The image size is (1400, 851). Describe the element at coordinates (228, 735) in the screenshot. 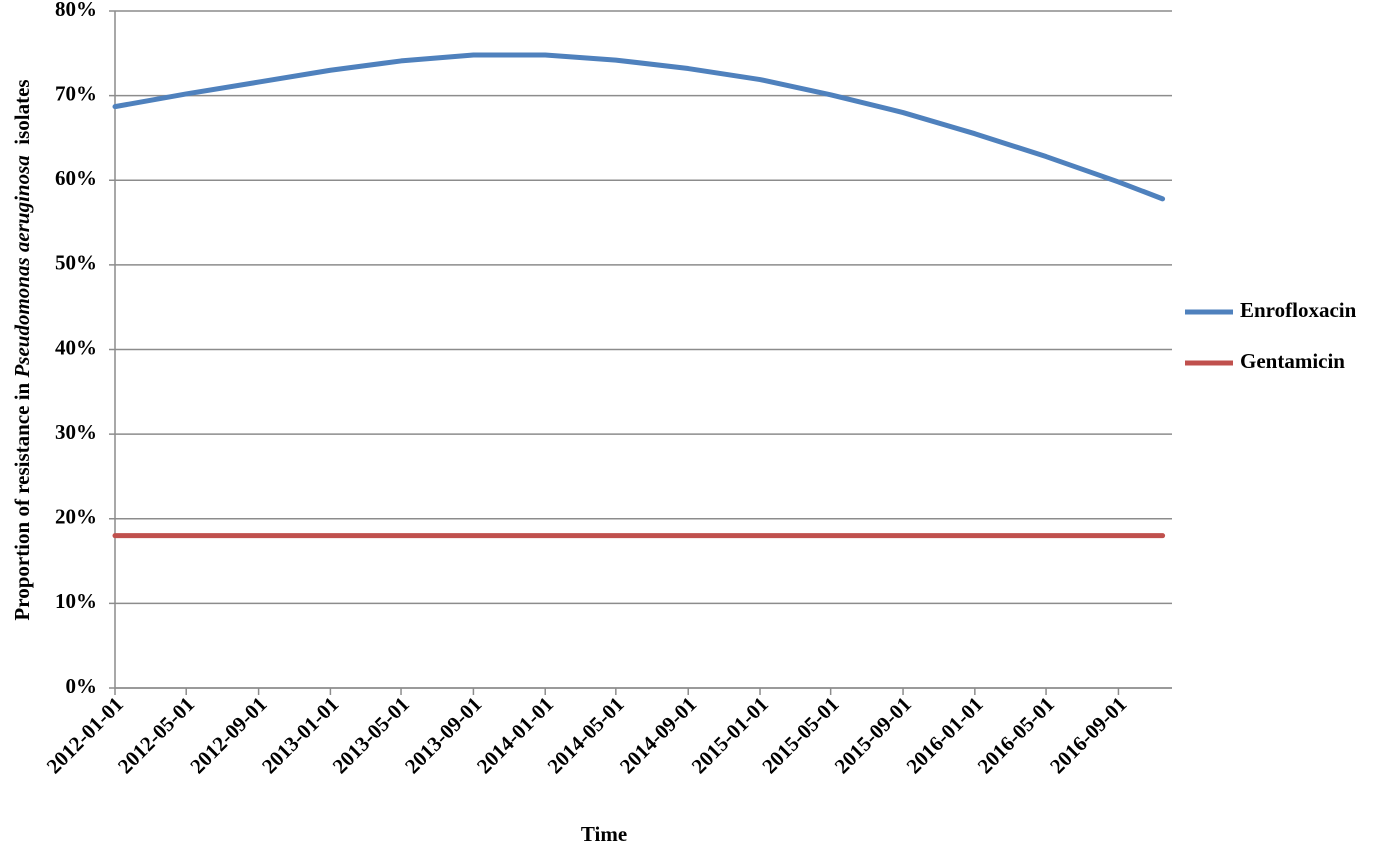

I see `x-tick-label: 2012-09-01` at that location.